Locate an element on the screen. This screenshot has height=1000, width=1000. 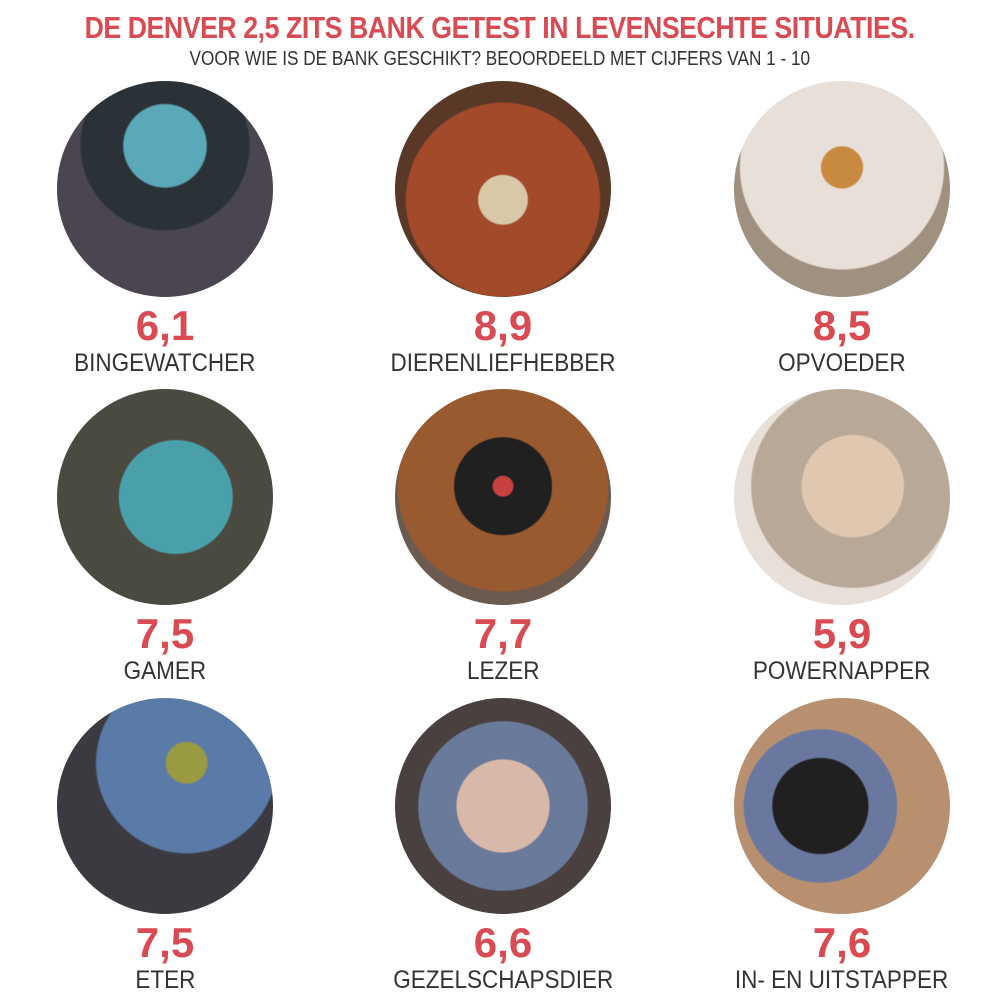
score: 8,9 is located at coordinates (503, 325).